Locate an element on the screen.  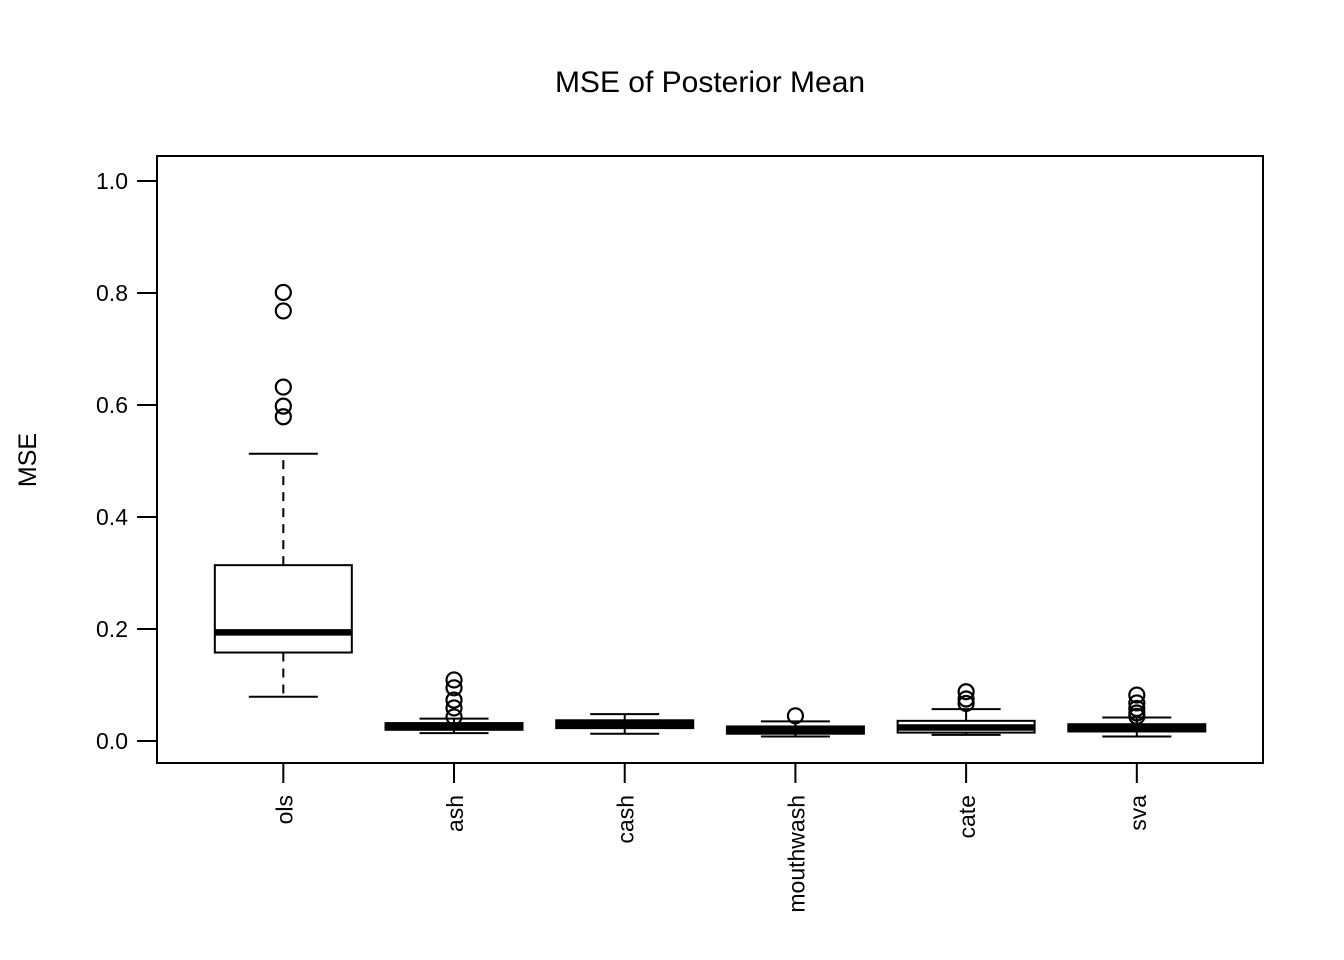
x-tick-label: cash is located at coordinates (626, 819).